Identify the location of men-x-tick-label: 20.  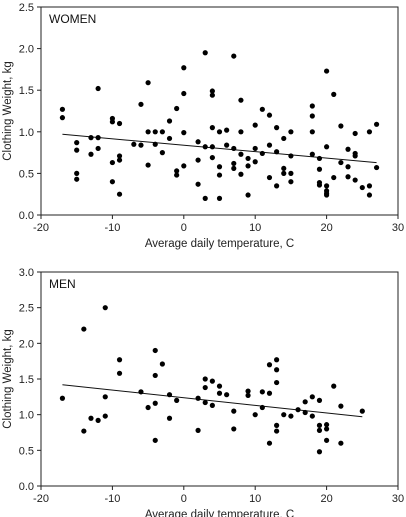
(326, 499).